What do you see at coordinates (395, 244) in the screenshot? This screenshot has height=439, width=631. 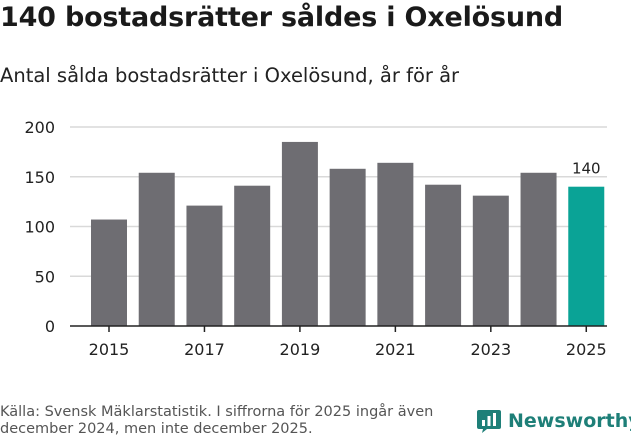 I see `bar-2021` at bounding box center [395, 244].